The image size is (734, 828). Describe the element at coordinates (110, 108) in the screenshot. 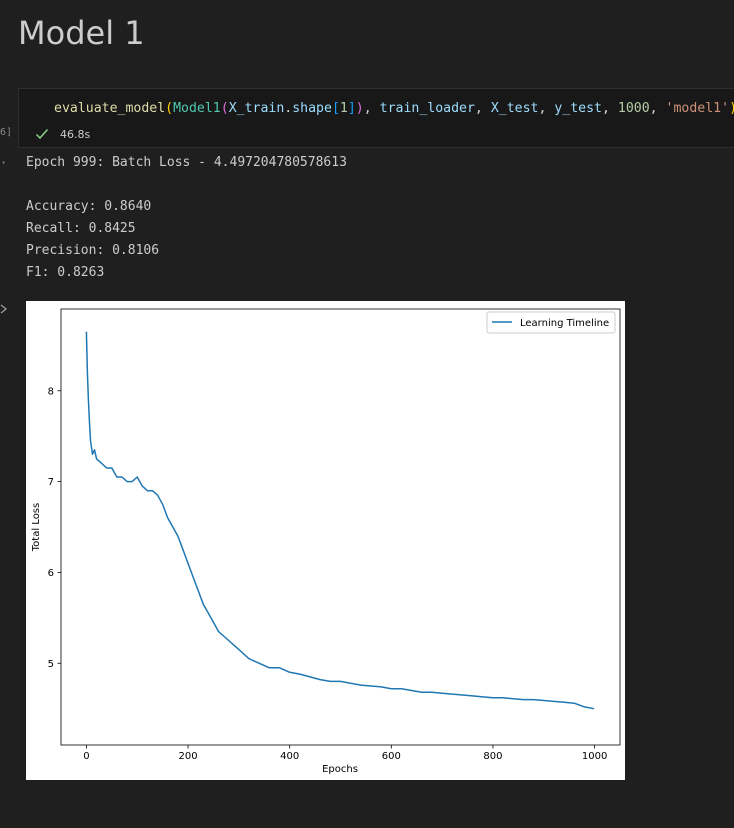

I see `code-token: evaluate_model` at that location.